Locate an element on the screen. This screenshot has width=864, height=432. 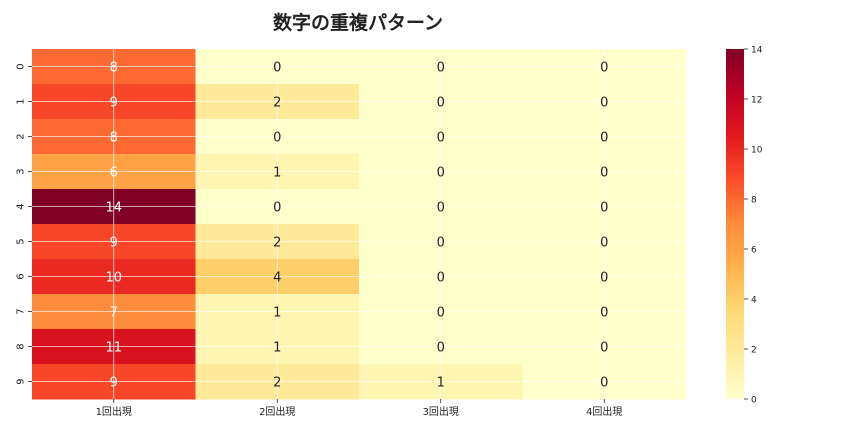
y-tick-label: 1 is located at coordinates (21, 101).